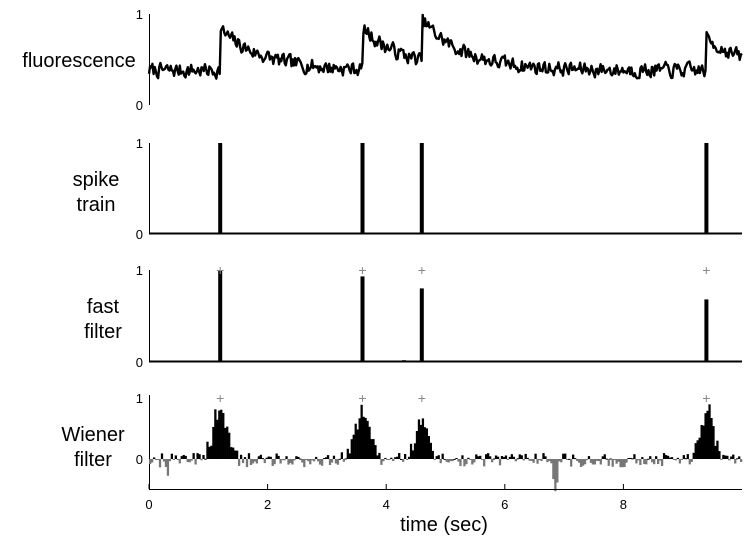 This screenshot has width=747, height=544. What do you see at coordinates (139, 459) in the screenshot?
I see `wiener-filter-ytick-0: 0` at bounding box center [139, 459].